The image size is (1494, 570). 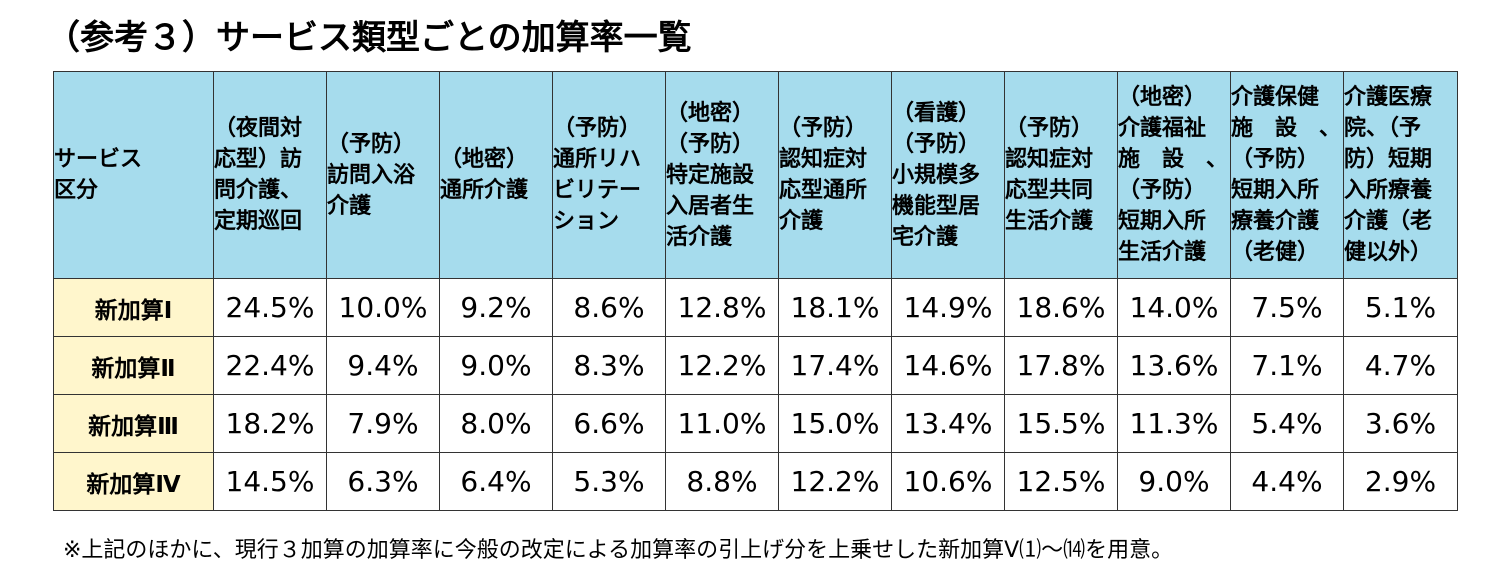 I want to click on header-col-6: （予防） 認知症対 応型通所 介護, so click(x=835, y=175).